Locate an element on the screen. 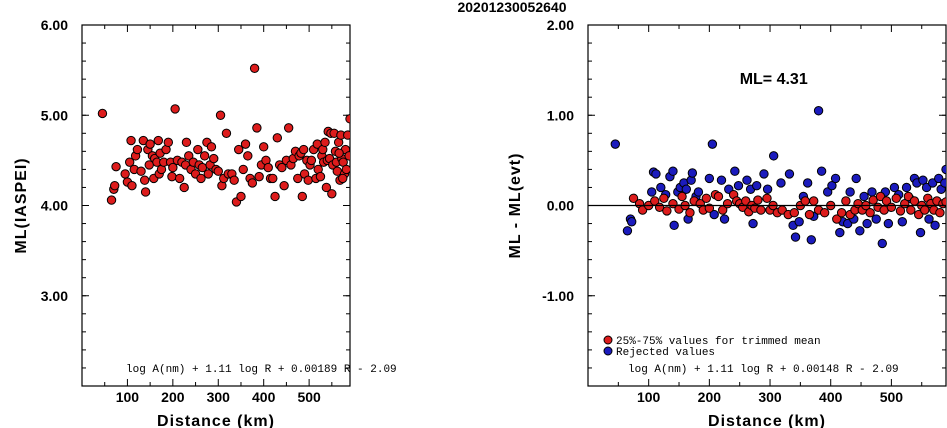 This screenshot has height=428, width=947. x-tick-label: 300 is located at coordinates (770, 397).